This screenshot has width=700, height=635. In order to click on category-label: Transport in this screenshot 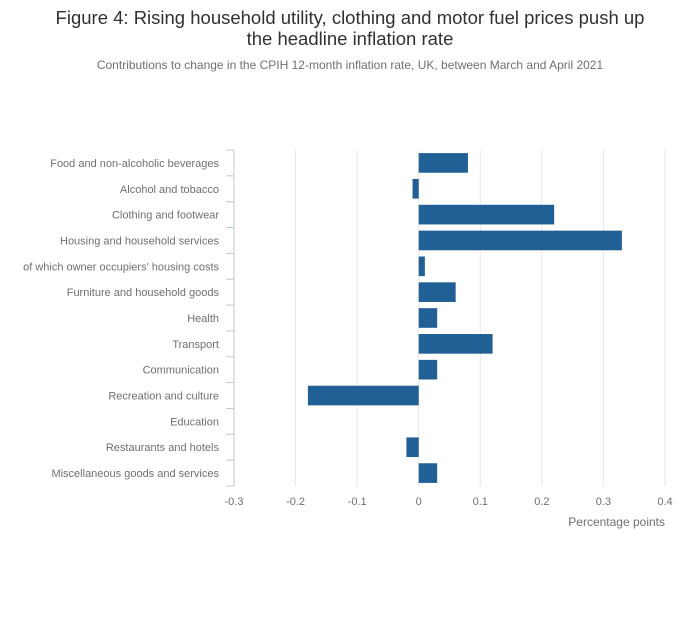, I will do `click(195, 345)`.